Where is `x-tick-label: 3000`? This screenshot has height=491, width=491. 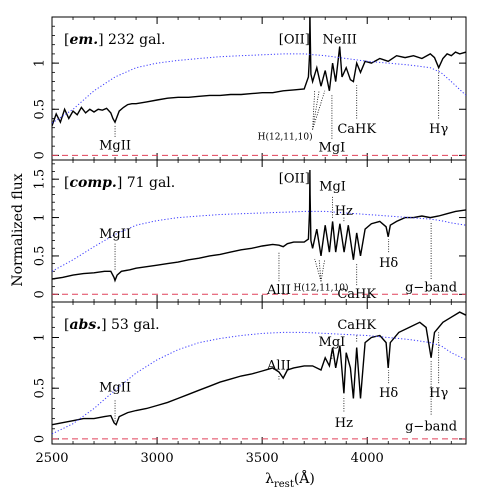
x-tick-label: 3000 is located at coordinates (157, 458).